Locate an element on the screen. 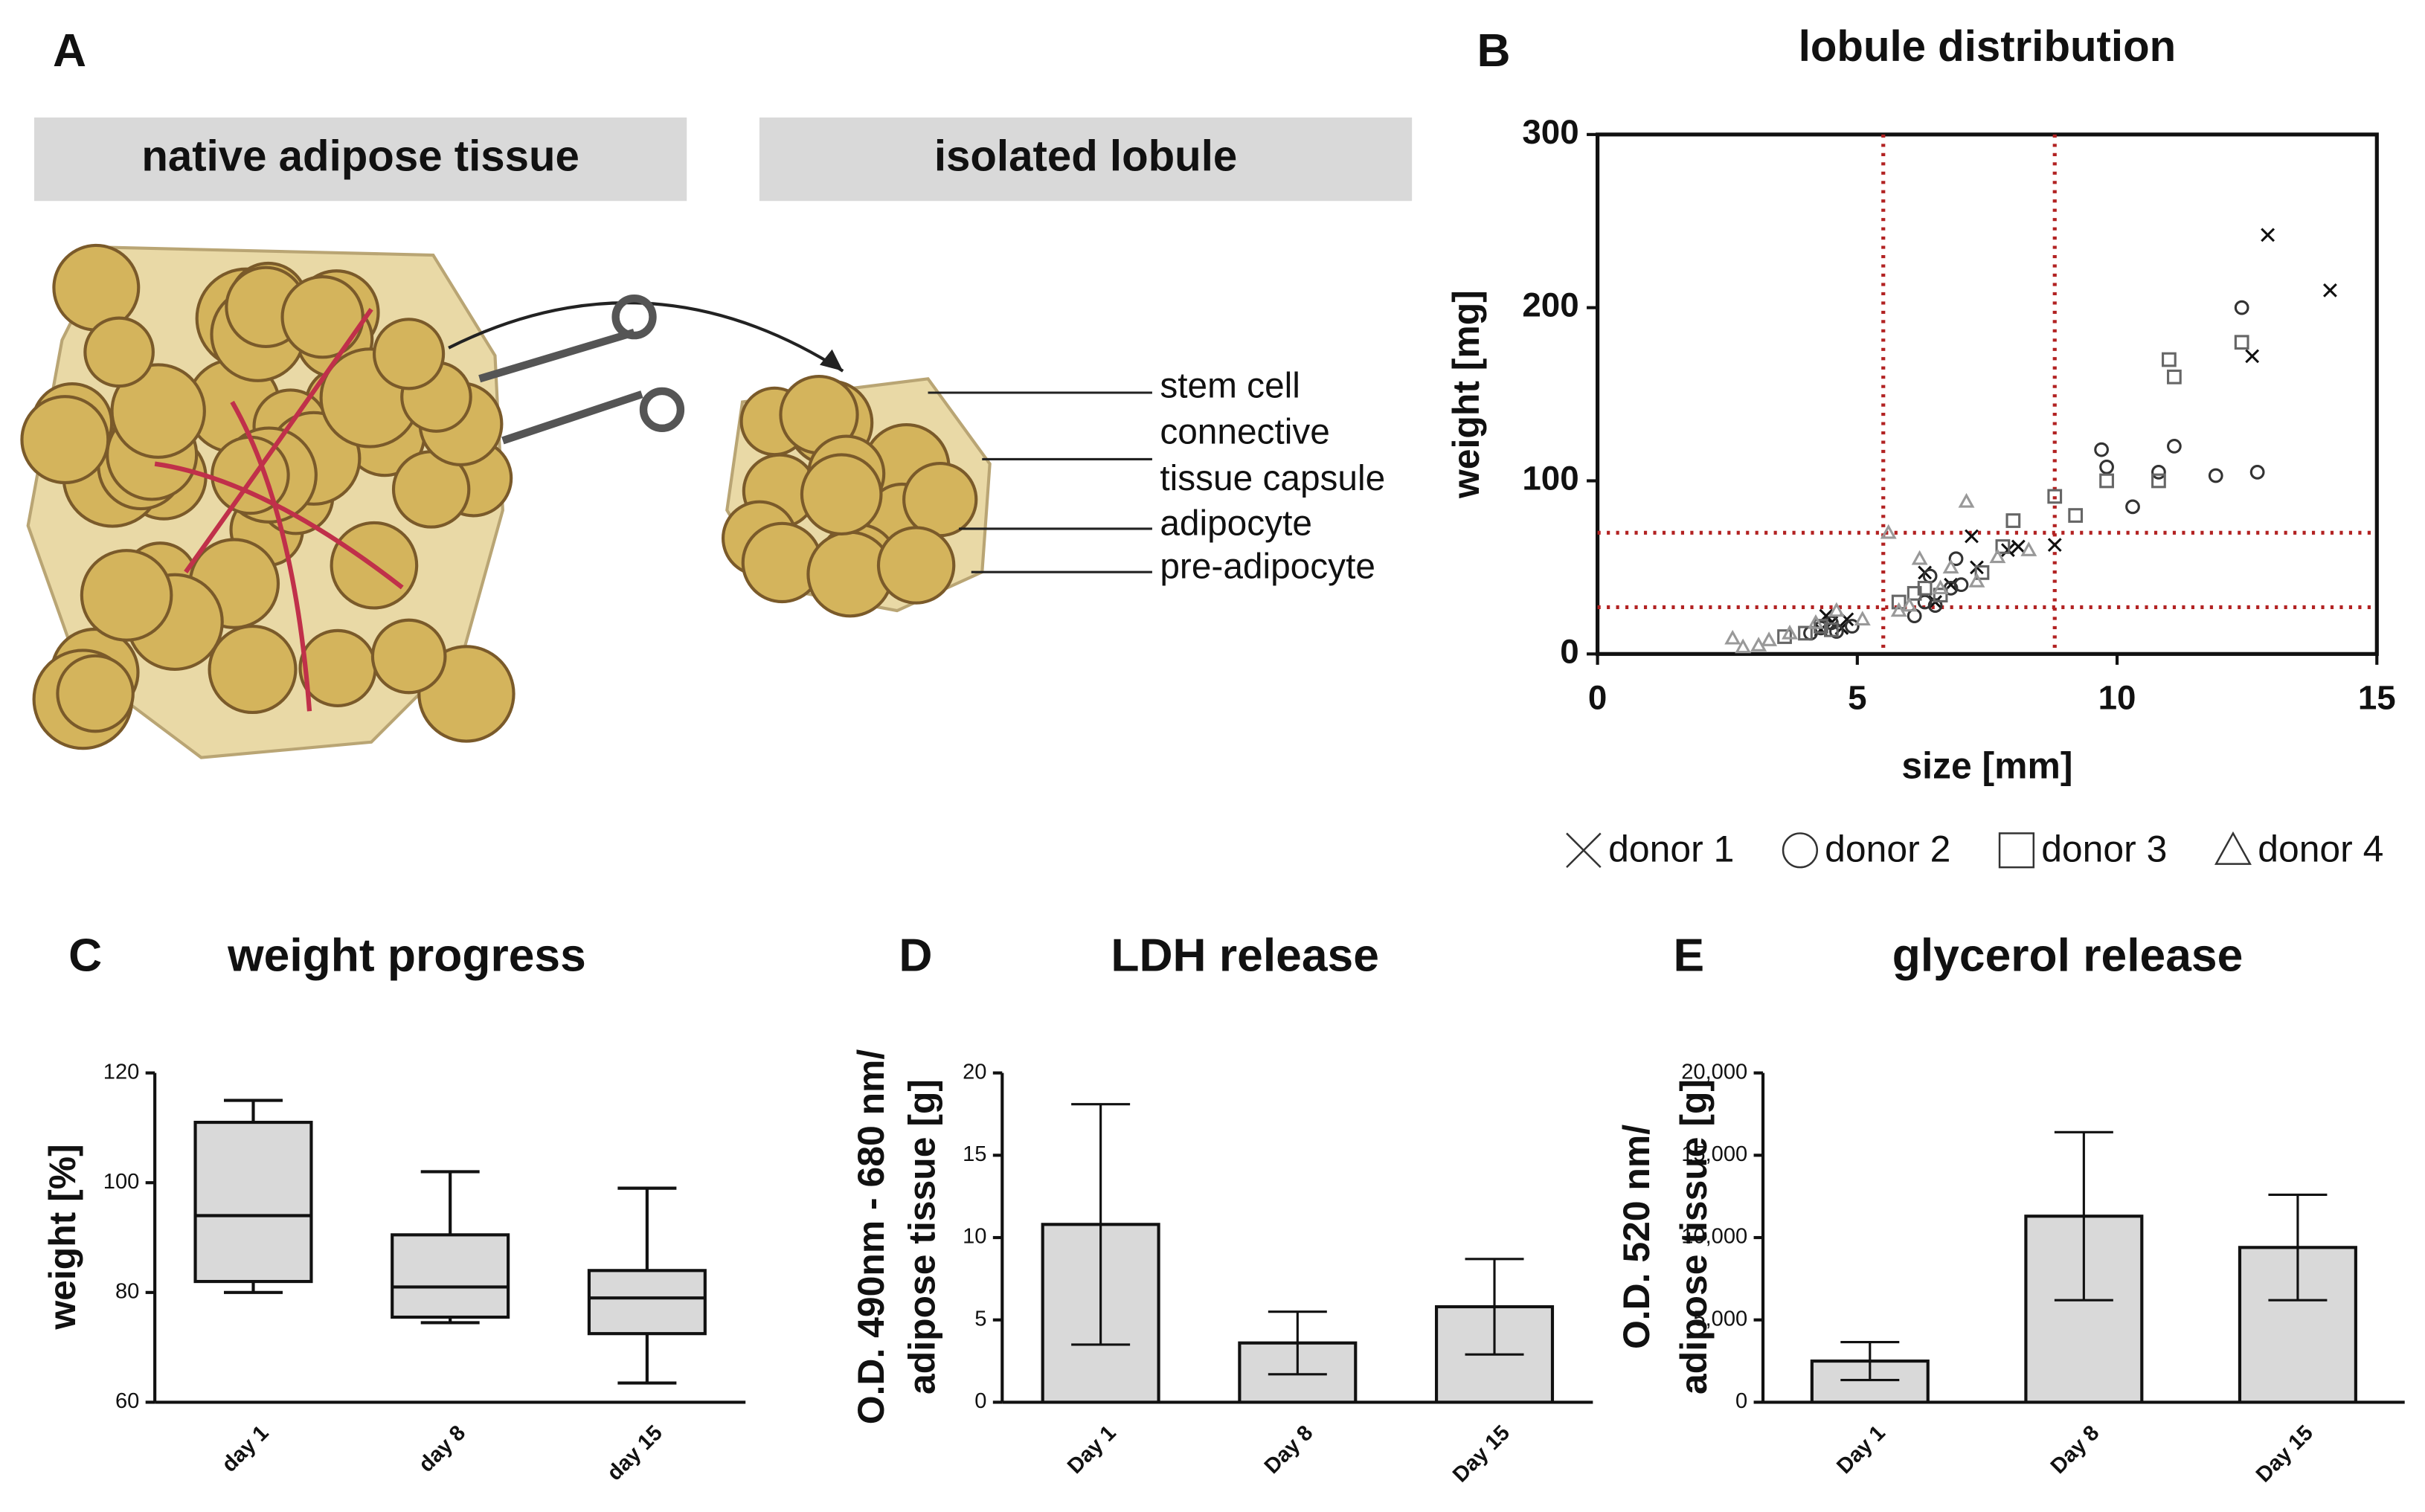  x-tick-label: day 1 is located at coordinates (245, 1449).